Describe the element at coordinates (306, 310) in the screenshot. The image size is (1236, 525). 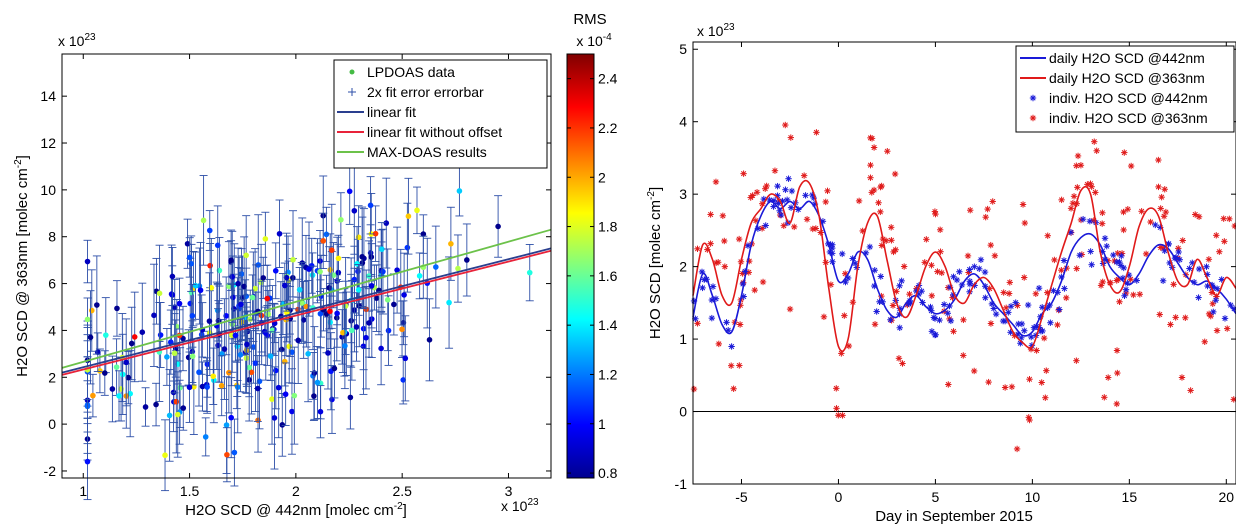
I see `fit-line` at that location.